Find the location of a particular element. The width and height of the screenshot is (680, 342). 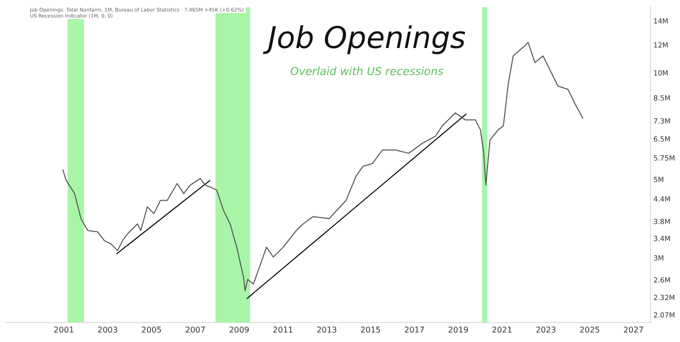

x-tick-label: 2005 is located at coordinates (151, 329).